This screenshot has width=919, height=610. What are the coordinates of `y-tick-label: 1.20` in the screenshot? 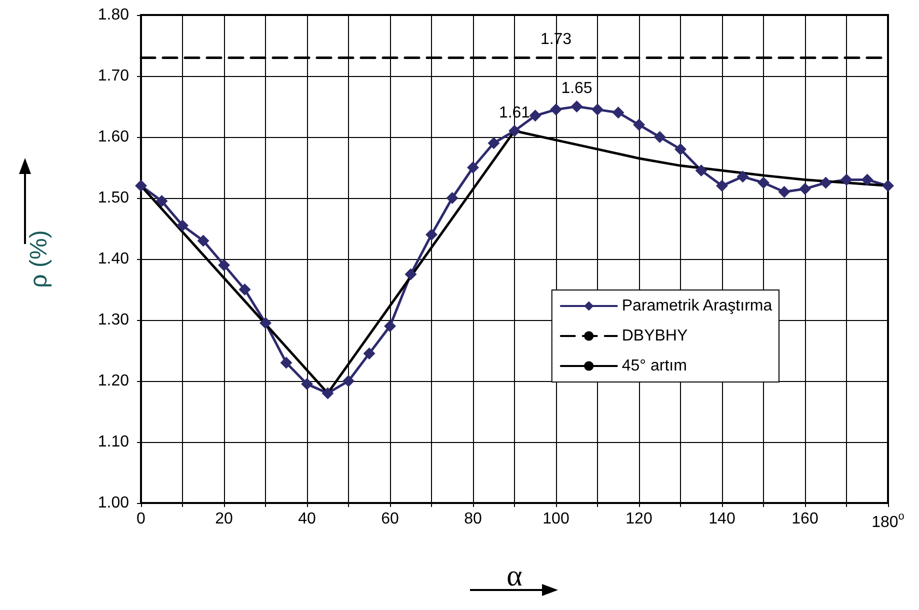 It's located at (114, 381).